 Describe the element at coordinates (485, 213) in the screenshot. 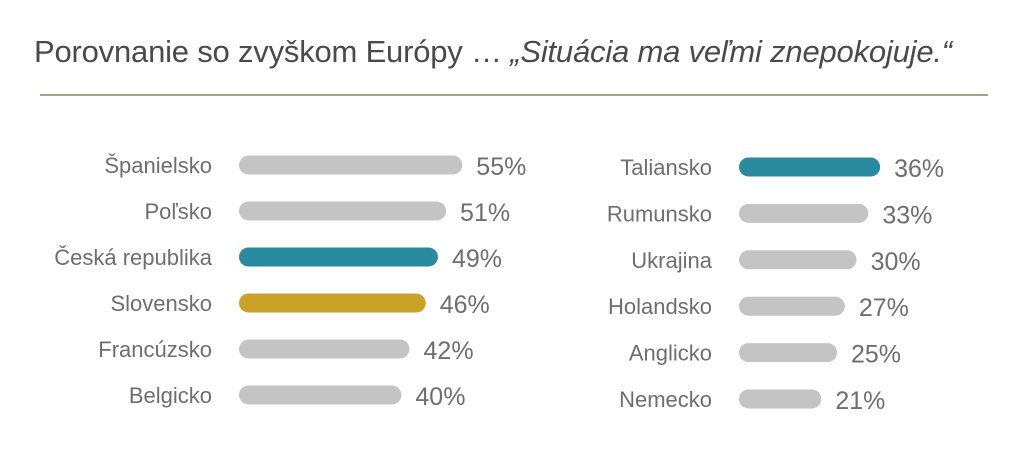

I see `value-label: 51%` at that location.